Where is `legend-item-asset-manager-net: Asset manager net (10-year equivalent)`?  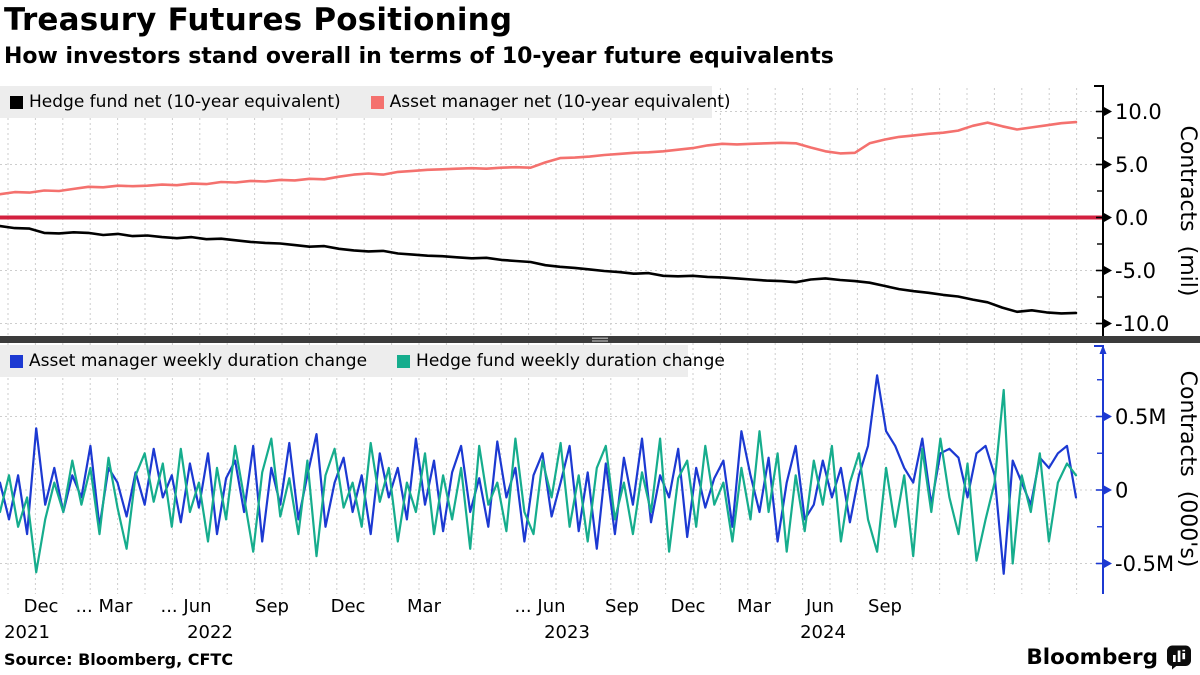 legend-item-asset-manager-net: Asset manager net (10-year equivalent) is located at coordinates (550, 102).